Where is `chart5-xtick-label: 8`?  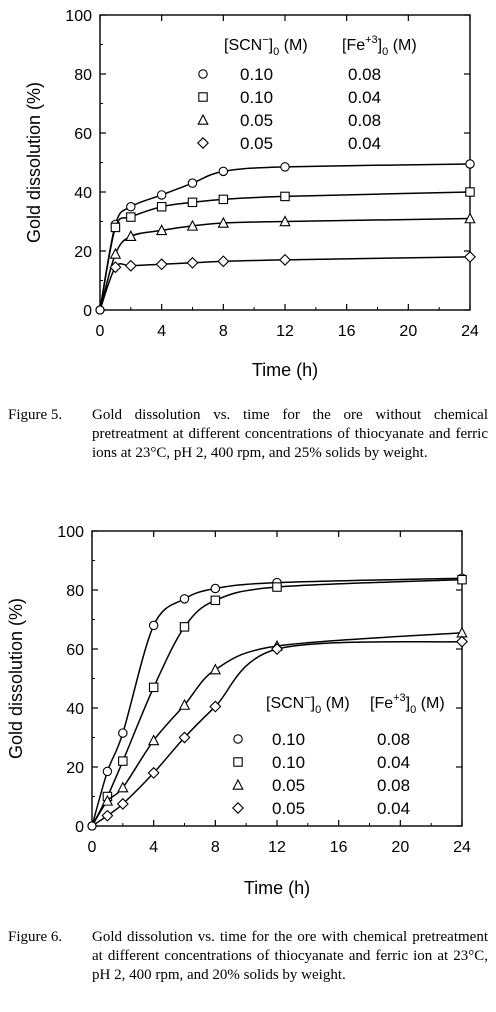
chart5-xtick-label: 8 is located at coordinates (223, 331).